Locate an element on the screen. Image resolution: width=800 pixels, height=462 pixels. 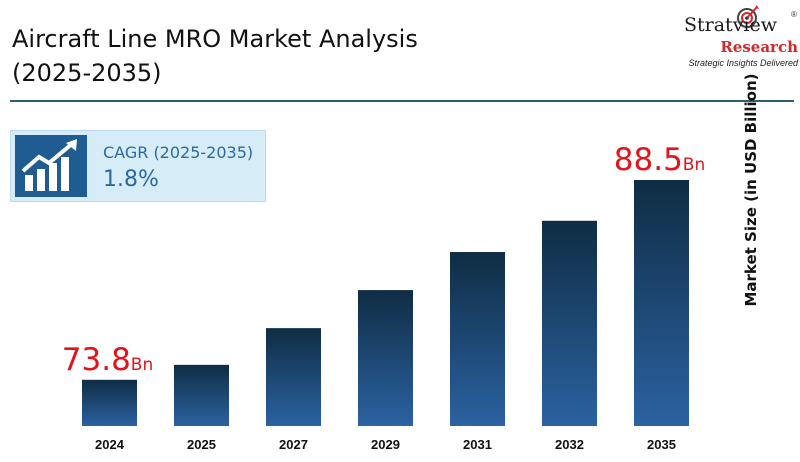
bar-2035 is located at coordinates (661, 303).